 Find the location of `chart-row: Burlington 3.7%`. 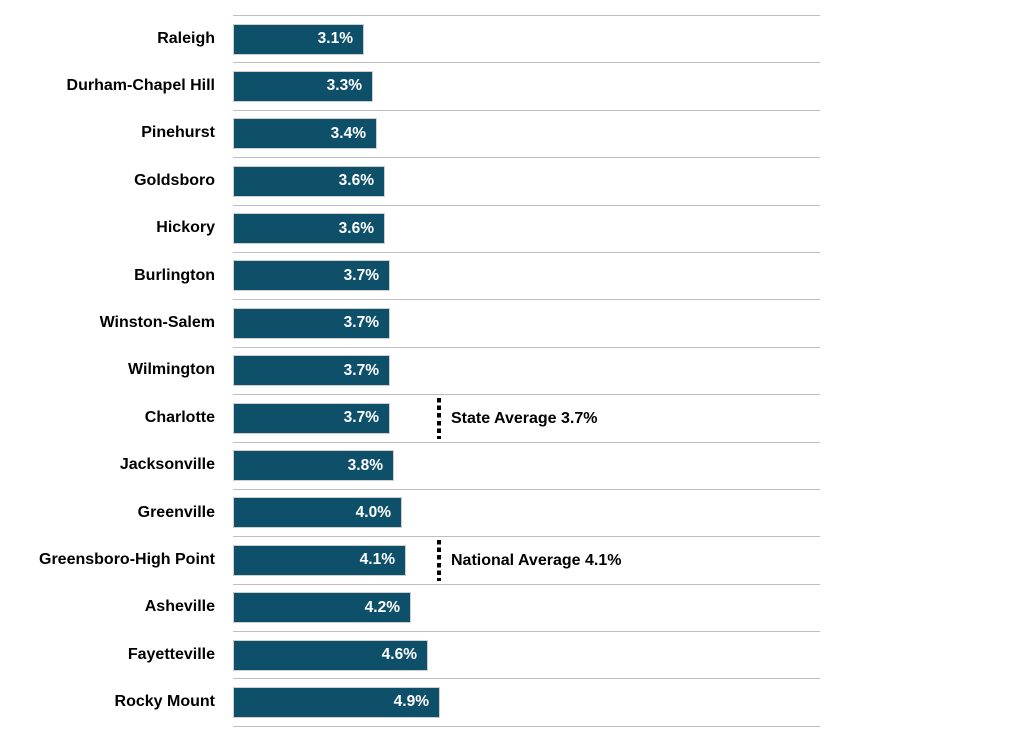

chart-row: Burlington 3.7% is located at coordinates (512, 275).